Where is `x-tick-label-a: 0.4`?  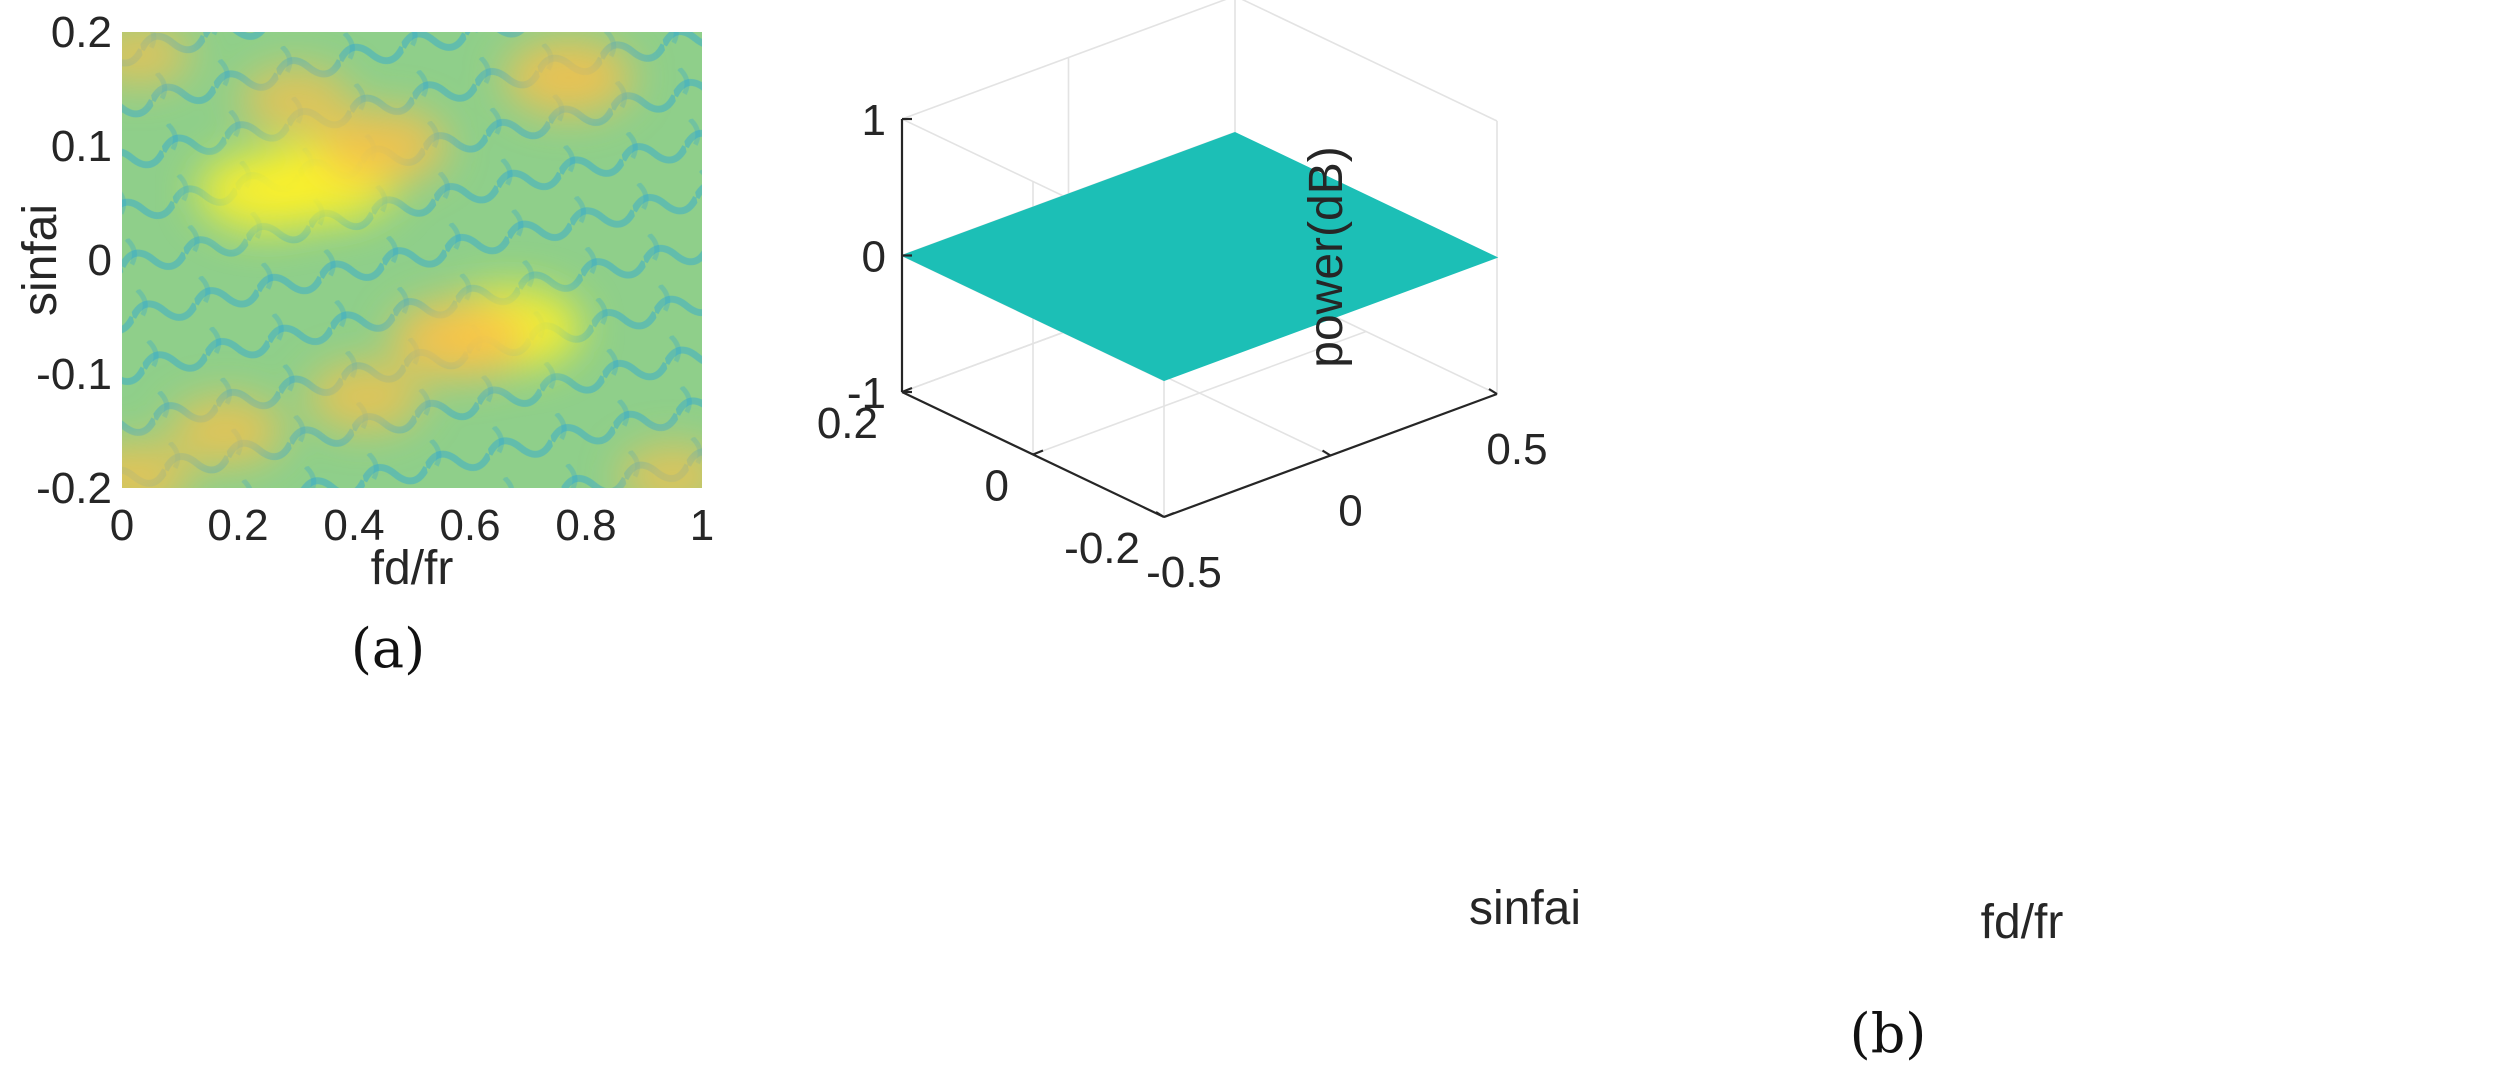
x-tick-label-a: 0.4 is located at coordinates (353, 525).